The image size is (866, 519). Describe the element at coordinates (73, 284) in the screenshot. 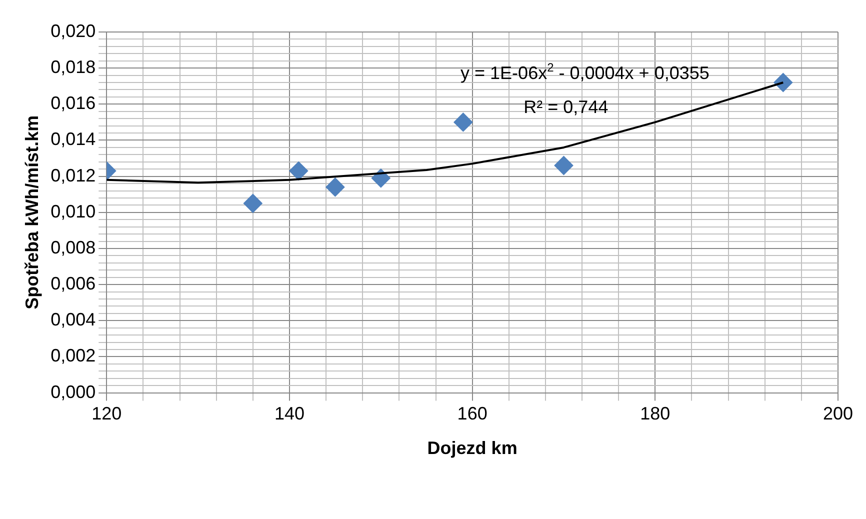

I see `y-tick-label: 0,006` at that location.